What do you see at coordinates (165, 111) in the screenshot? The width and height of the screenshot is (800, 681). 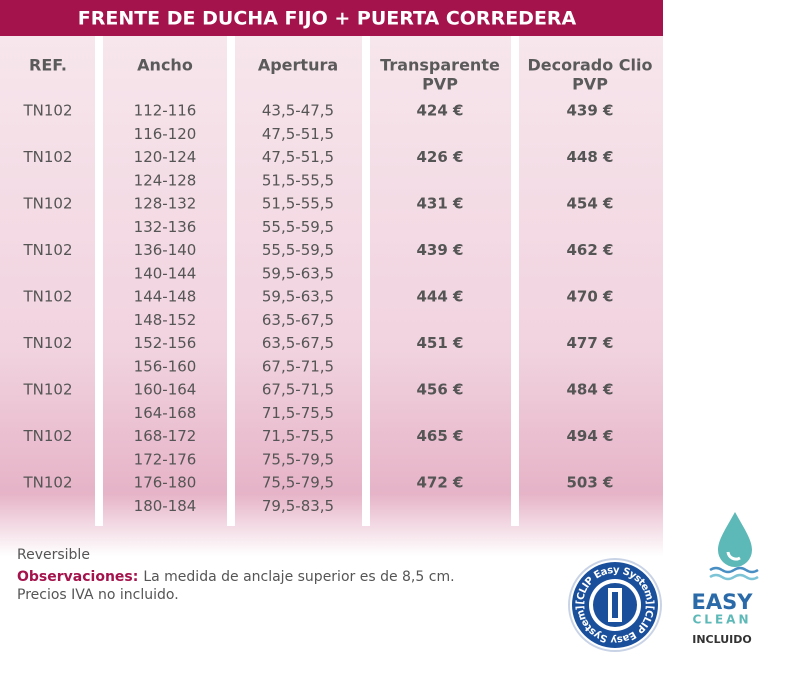 I see `ancho-cell: 112-116` at bounding box center [165, 111].